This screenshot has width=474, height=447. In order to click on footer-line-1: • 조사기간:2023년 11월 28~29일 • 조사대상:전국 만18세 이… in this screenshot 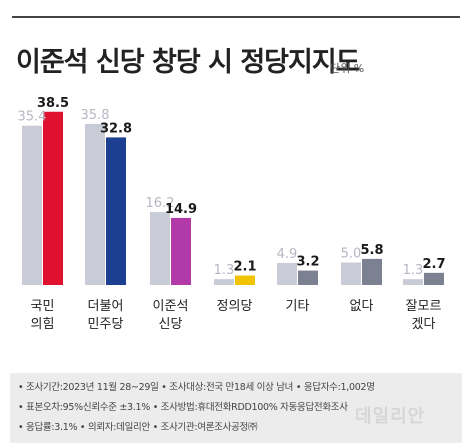, I will do `click(196, 387)`.